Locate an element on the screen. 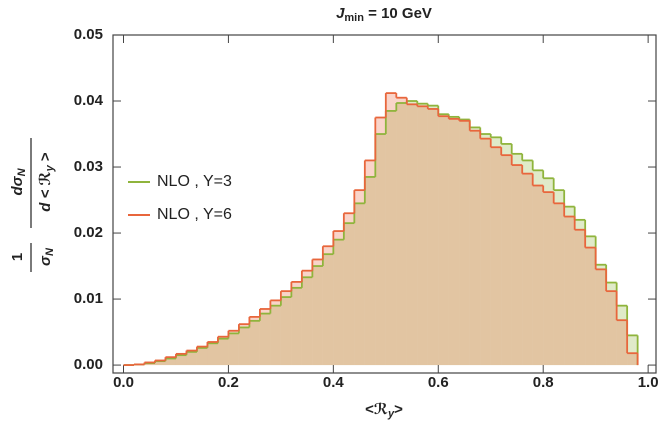 The width and height of the screenshot is (664, 426). x-tick-label: 1.0 is located at coordinates (648, 382).